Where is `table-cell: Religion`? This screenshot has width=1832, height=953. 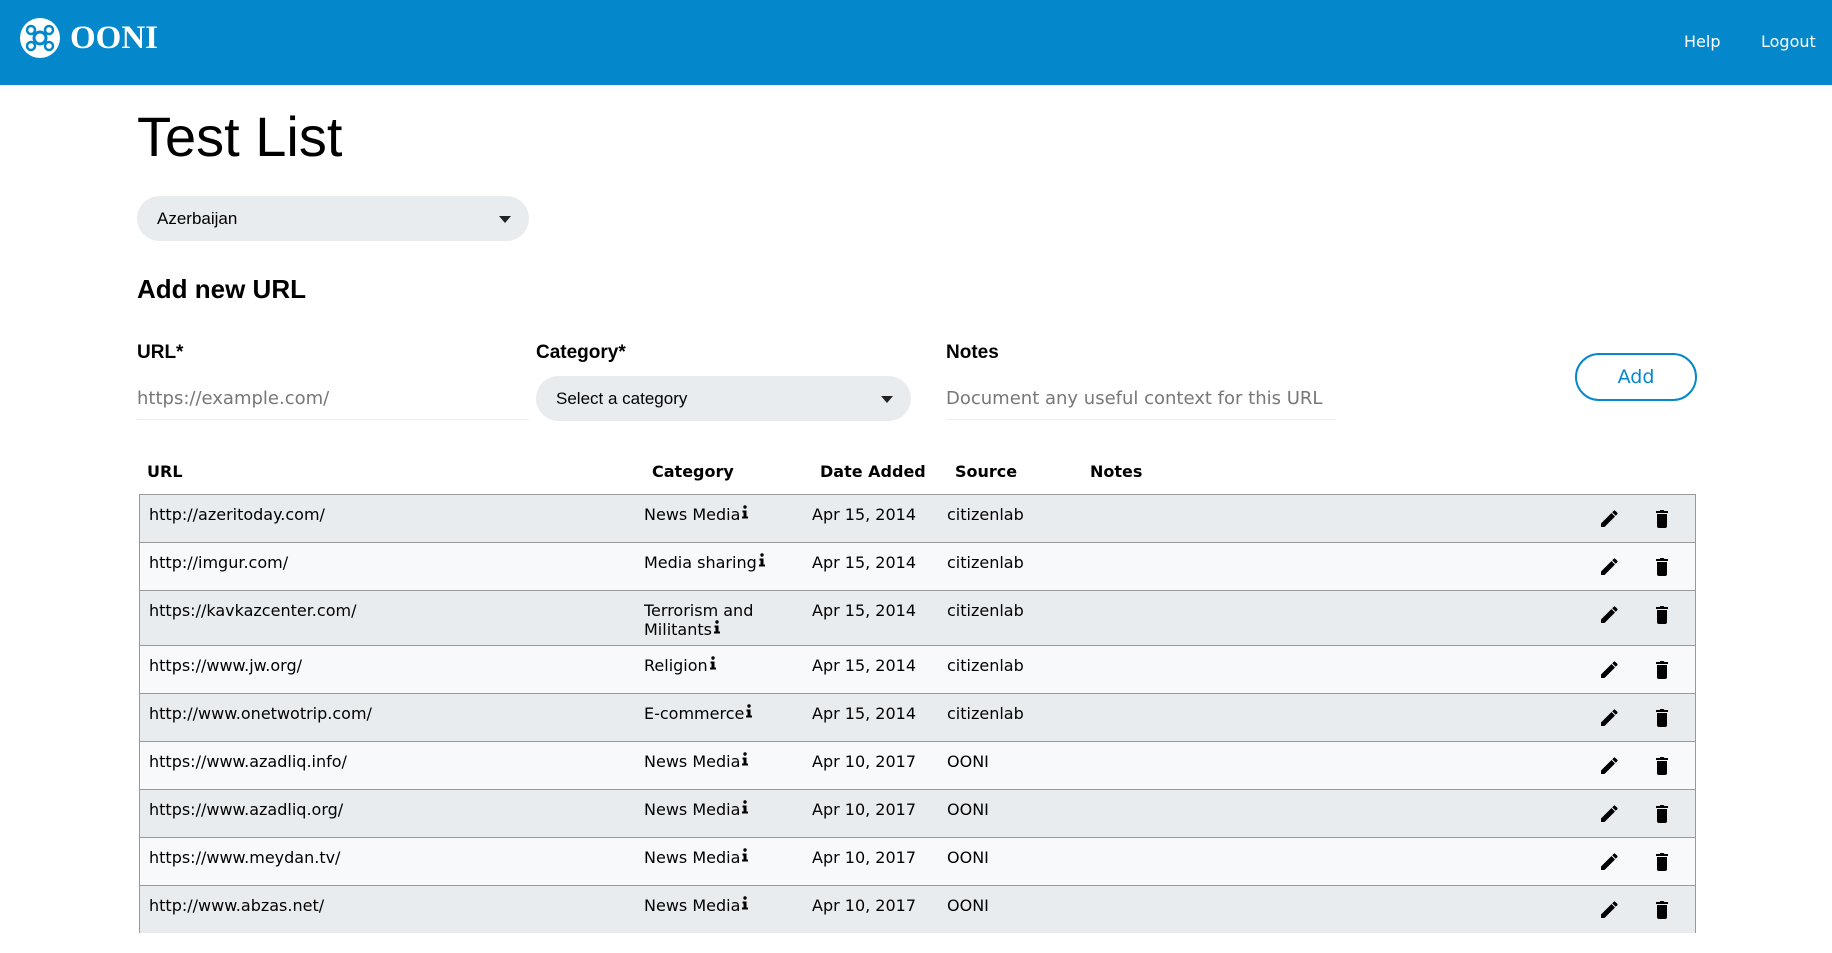
table-cell: Religion is located at coordinates (728, 671).